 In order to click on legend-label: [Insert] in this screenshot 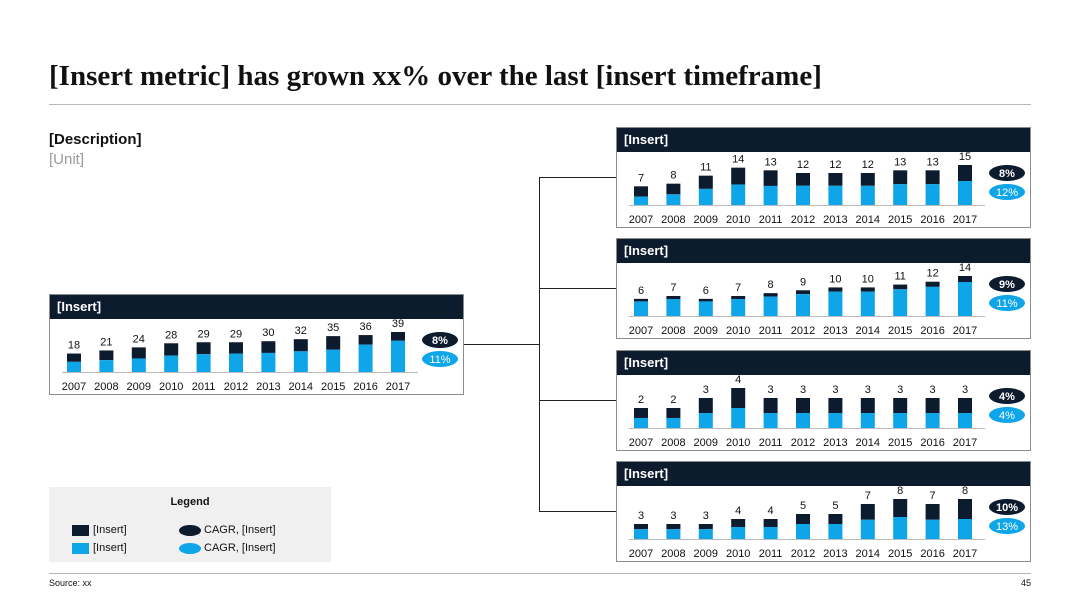, I will do `click(110, 548)`.